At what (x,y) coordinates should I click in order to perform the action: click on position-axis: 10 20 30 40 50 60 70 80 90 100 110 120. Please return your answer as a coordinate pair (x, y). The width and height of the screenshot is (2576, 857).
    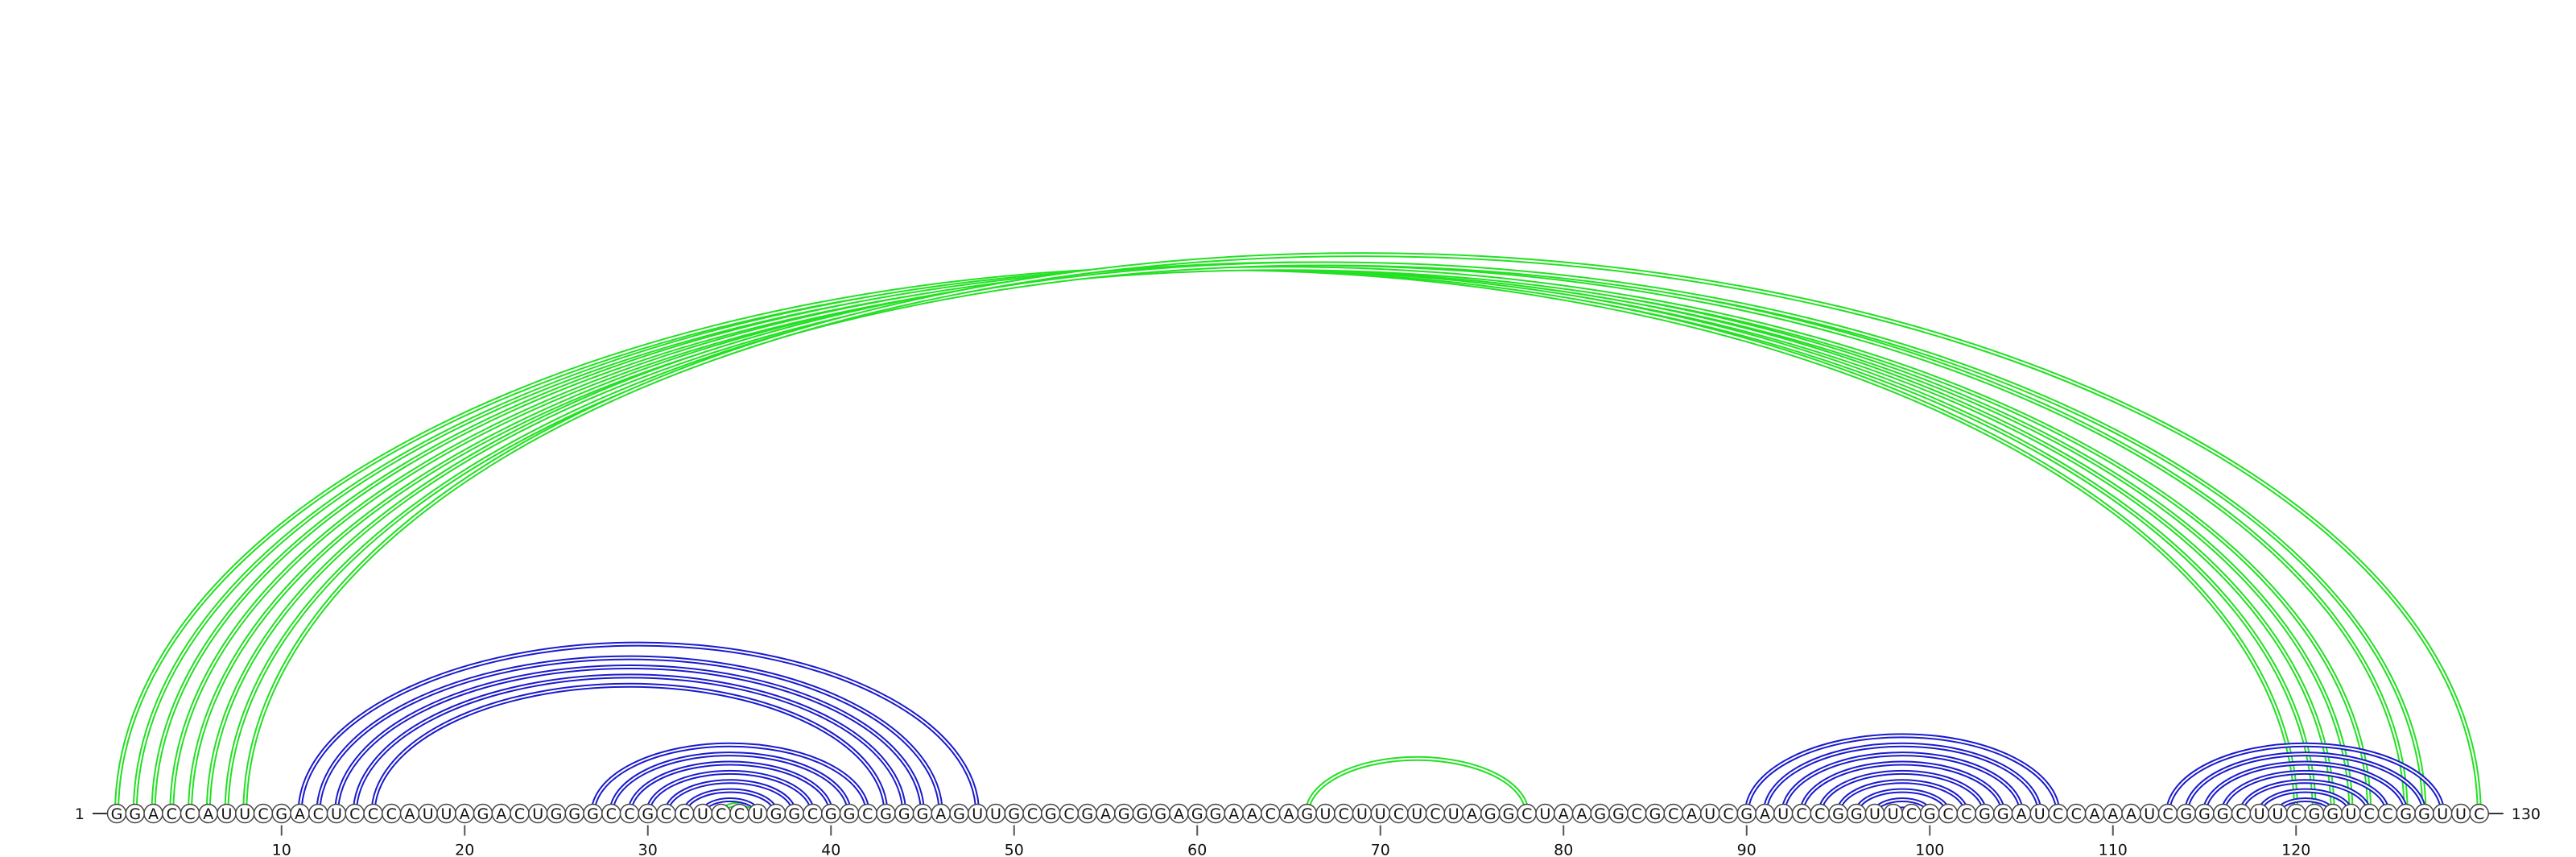
    Looking at the image, I should click on (1291, 841).